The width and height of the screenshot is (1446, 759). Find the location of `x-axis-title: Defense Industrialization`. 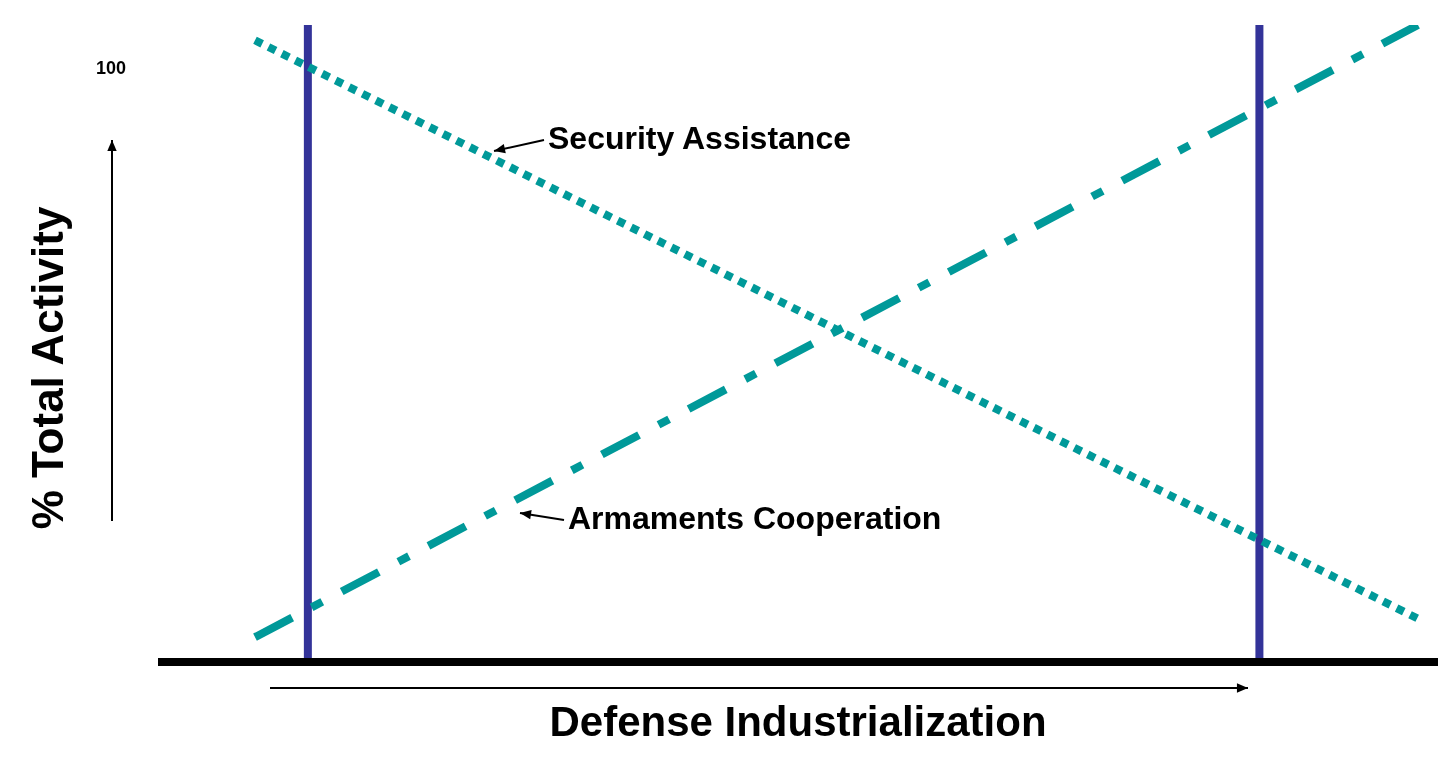

x-axis-title: Defense Industrialization is located at coordinates (798, 722).